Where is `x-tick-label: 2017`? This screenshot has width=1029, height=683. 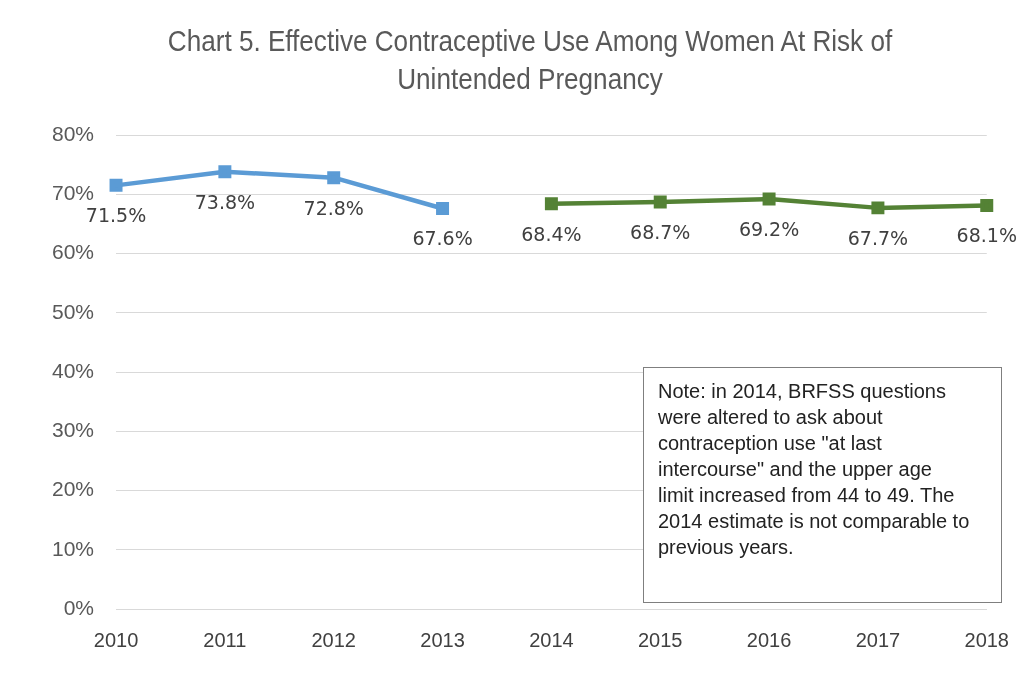 x-tick-label: 2017 is located at coordinates (878, 639).